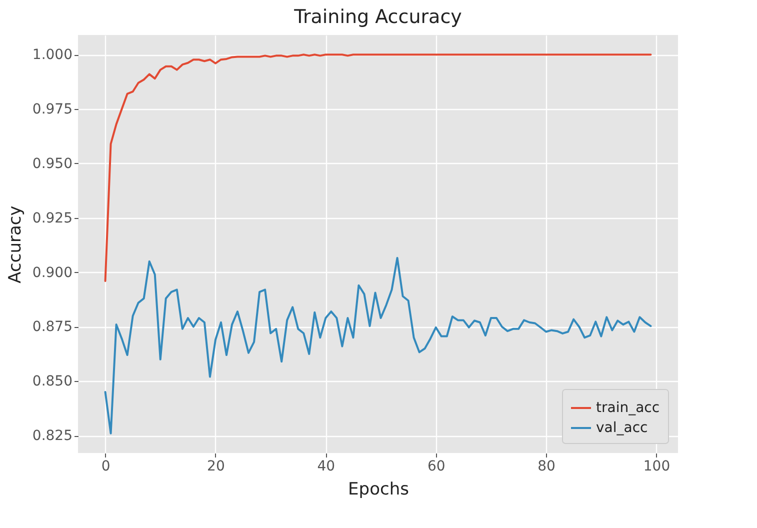 The image size is (757, 528). What do you see at coordinates (105, 466) in the screenshot?
I see `x-tick-label: 0` at bounding box center [105, 466].